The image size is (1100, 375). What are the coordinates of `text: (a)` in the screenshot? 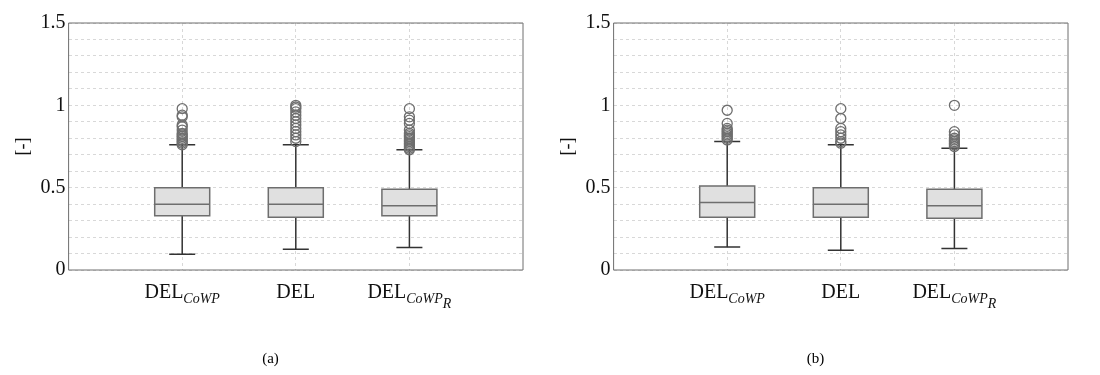 It's located at (270, 358).